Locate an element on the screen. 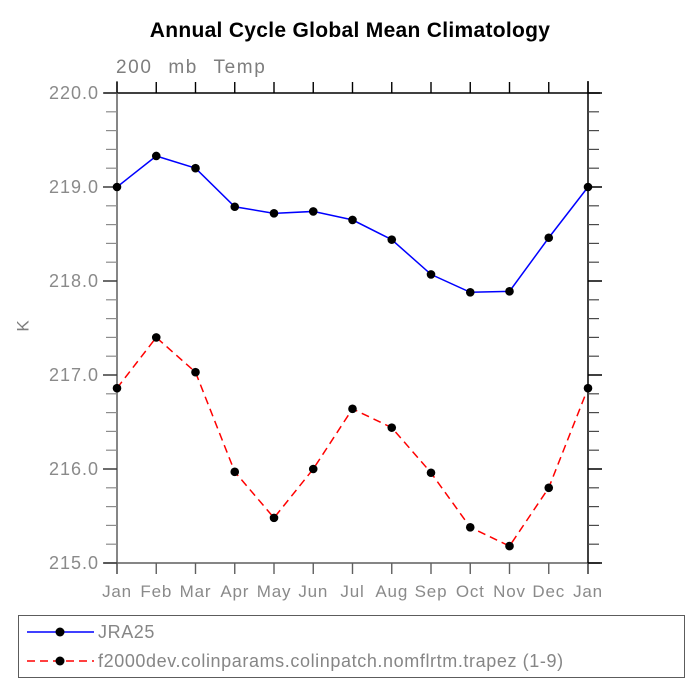  x-axis-tick-label: Apr is located at coordinates (234, 591).